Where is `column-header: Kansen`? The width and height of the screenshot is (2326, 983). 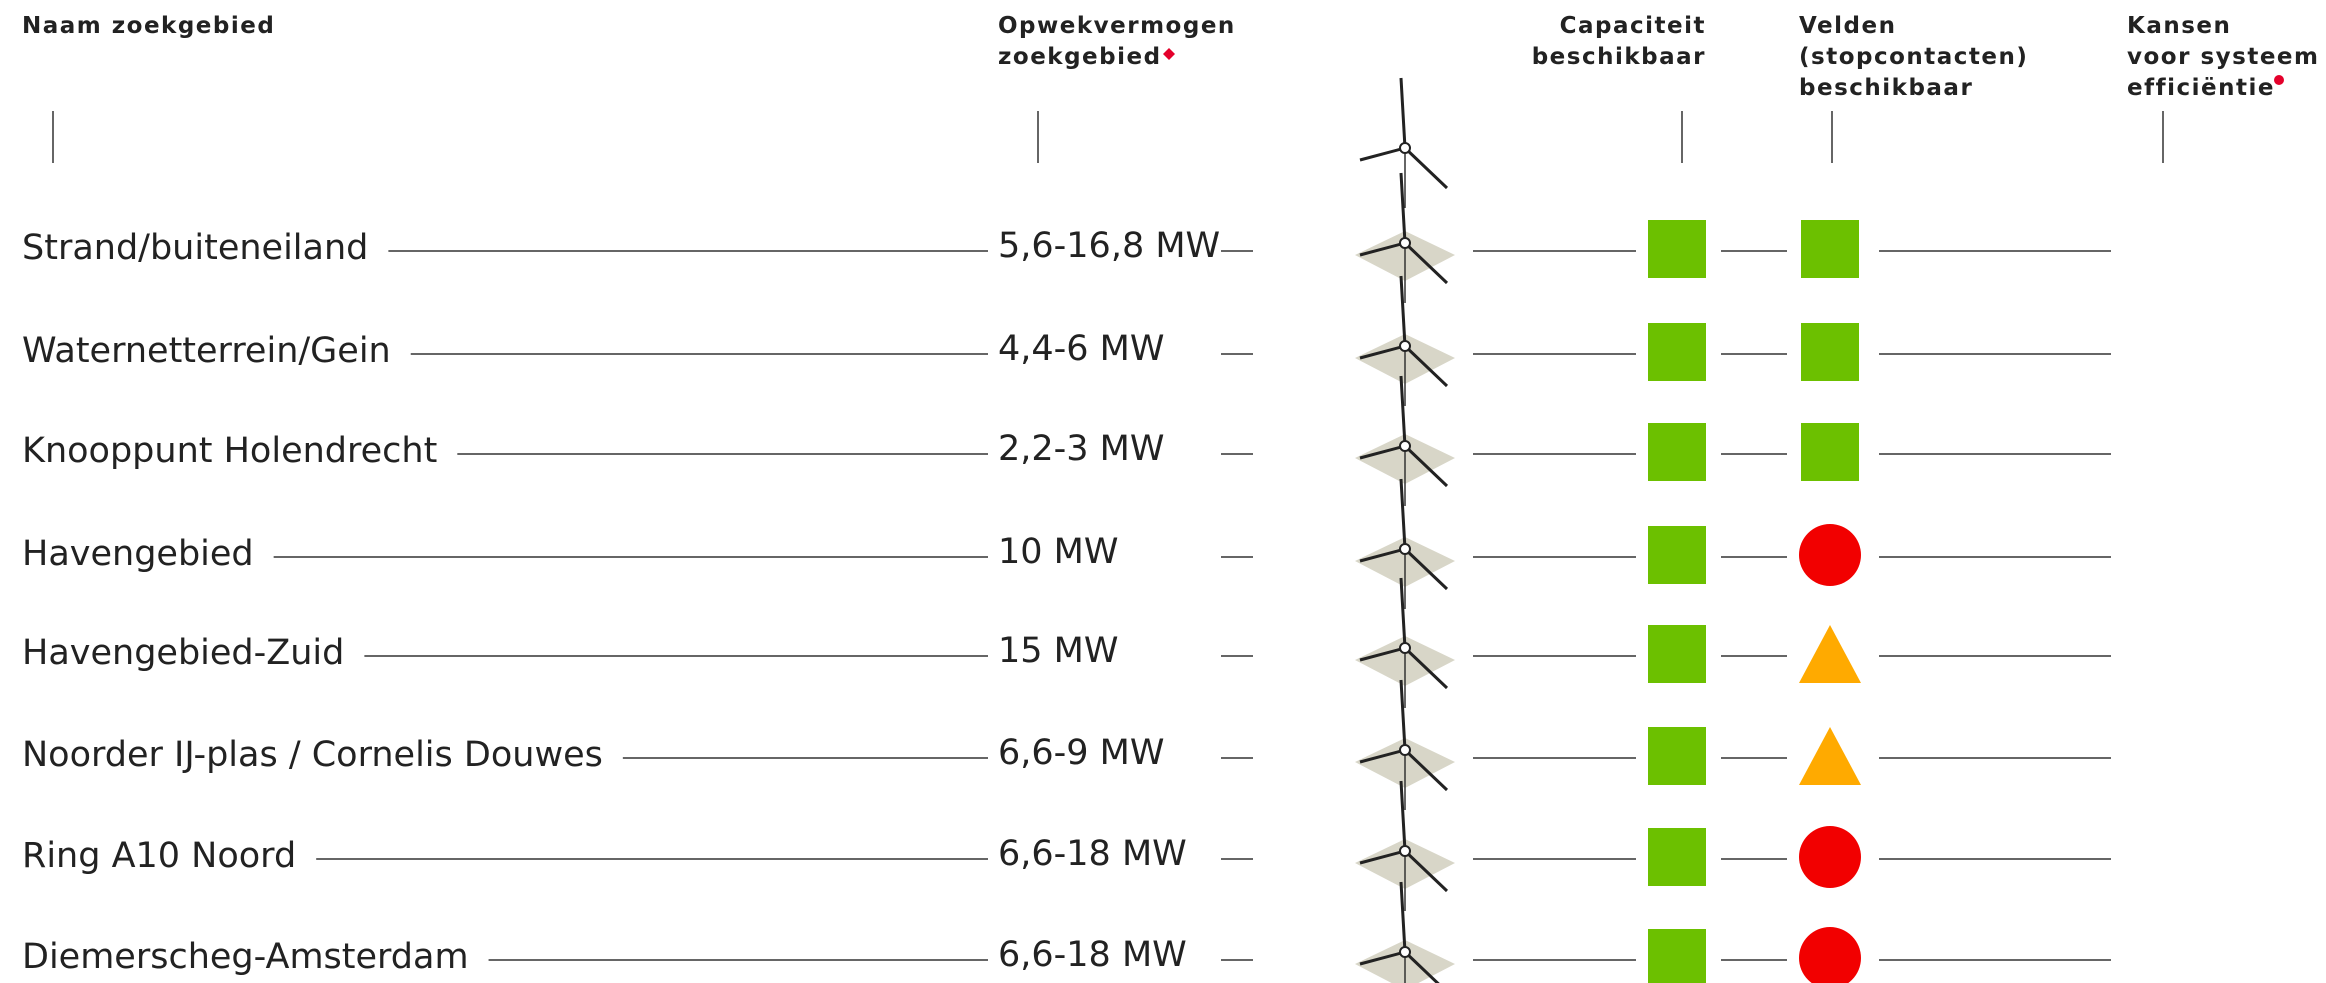 column-header: Kansen is located at coordinates (2179, 26).